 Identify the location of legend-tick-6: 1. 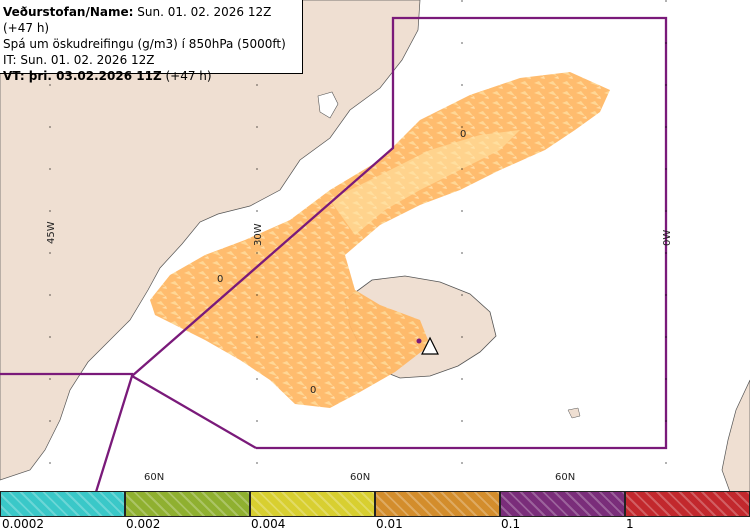
(630, 524).